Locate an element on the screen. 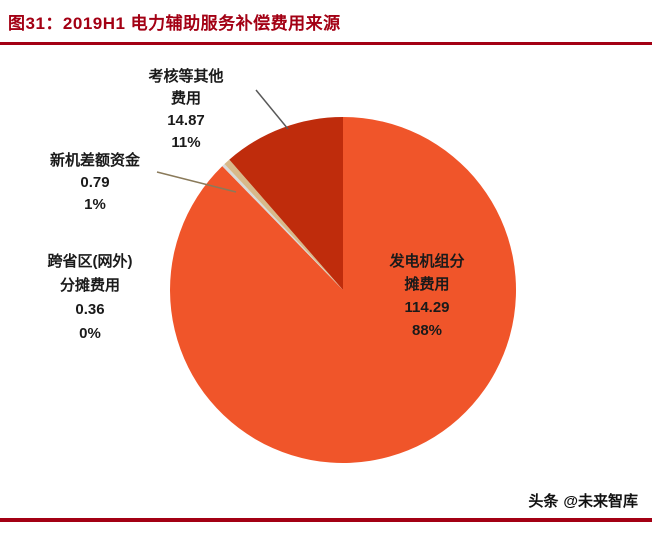 The height and width of the screenshot is (534, 652). pie-slice-cross-province is located at coordinates (282, 227).